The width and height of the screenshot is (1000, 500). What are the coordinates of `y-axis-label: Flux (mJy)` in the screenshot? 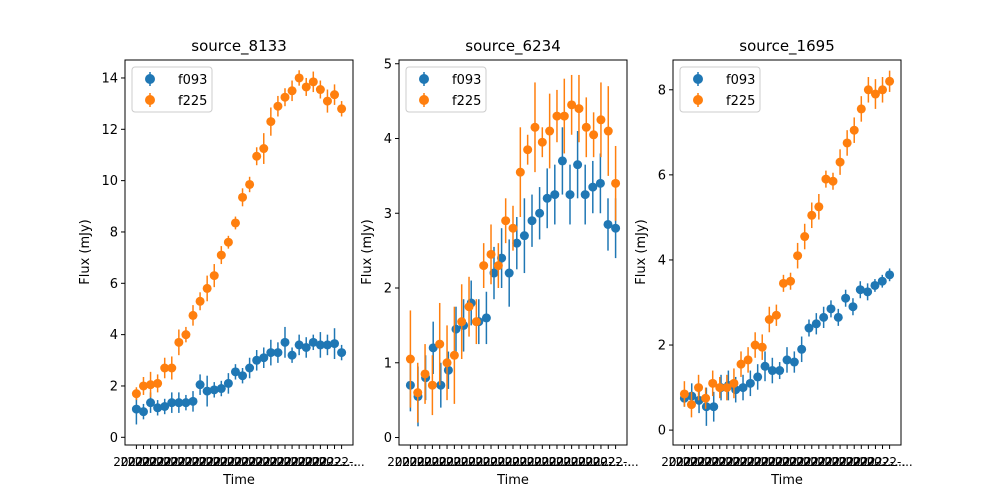 It's located at (641, 252).